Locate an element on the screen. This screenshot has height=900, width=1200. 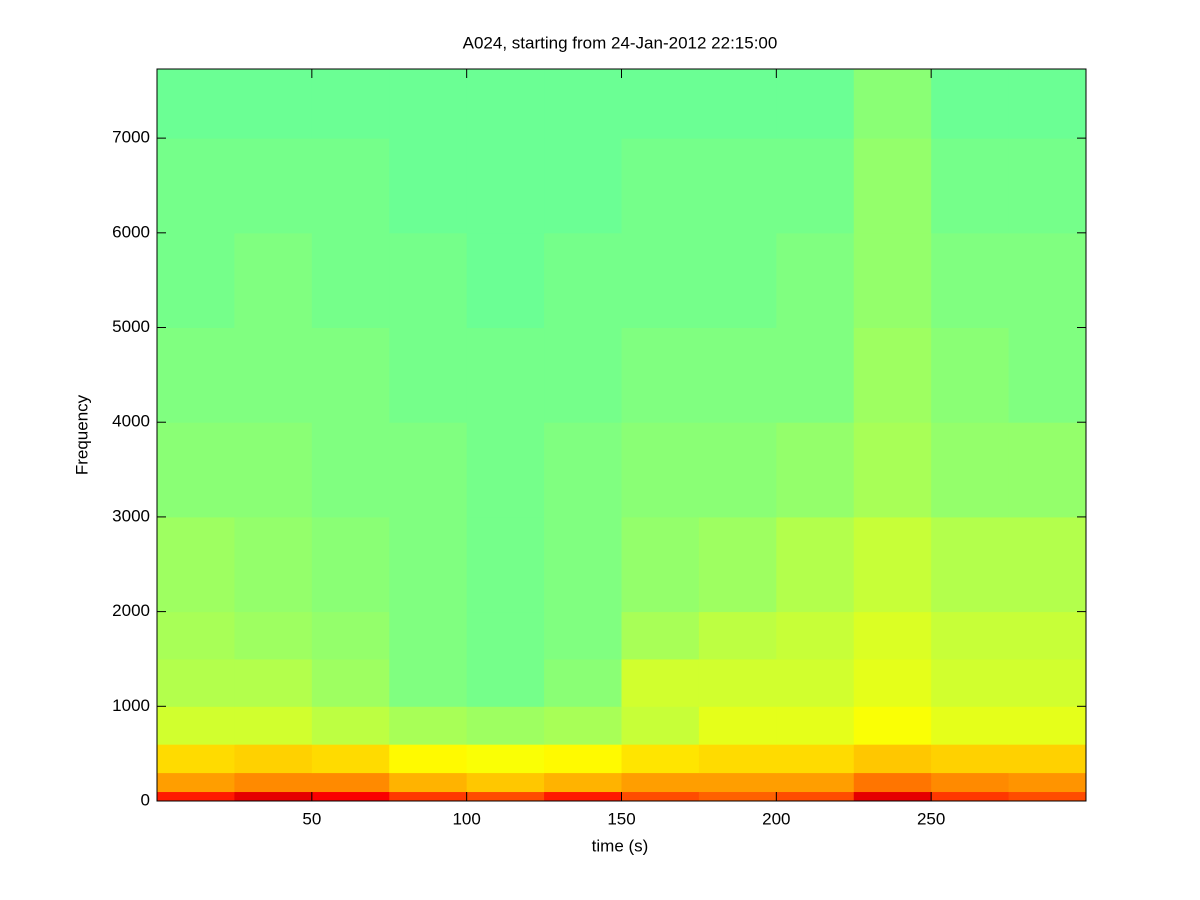
x-tick-label: 200 is located at coordinates (776, 818).